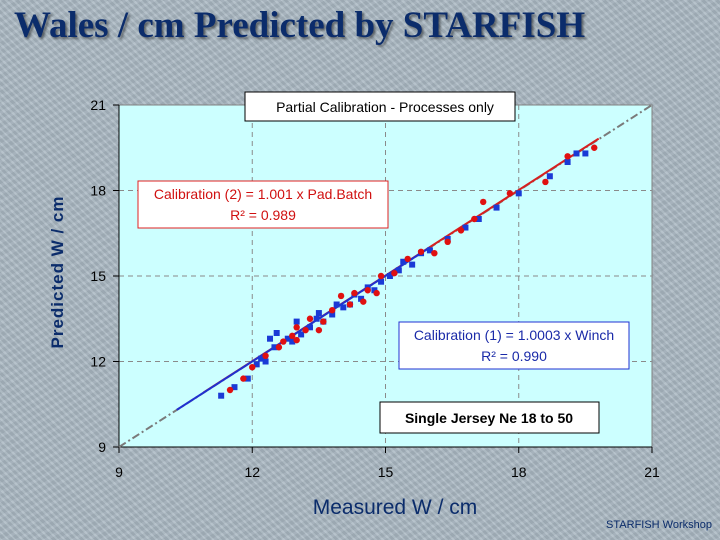 The width and height of the screenshot is (720, 540). Describe the element at coordinates (98, 276) in the screenshot. I see `y-tick-label: 15` at that location.